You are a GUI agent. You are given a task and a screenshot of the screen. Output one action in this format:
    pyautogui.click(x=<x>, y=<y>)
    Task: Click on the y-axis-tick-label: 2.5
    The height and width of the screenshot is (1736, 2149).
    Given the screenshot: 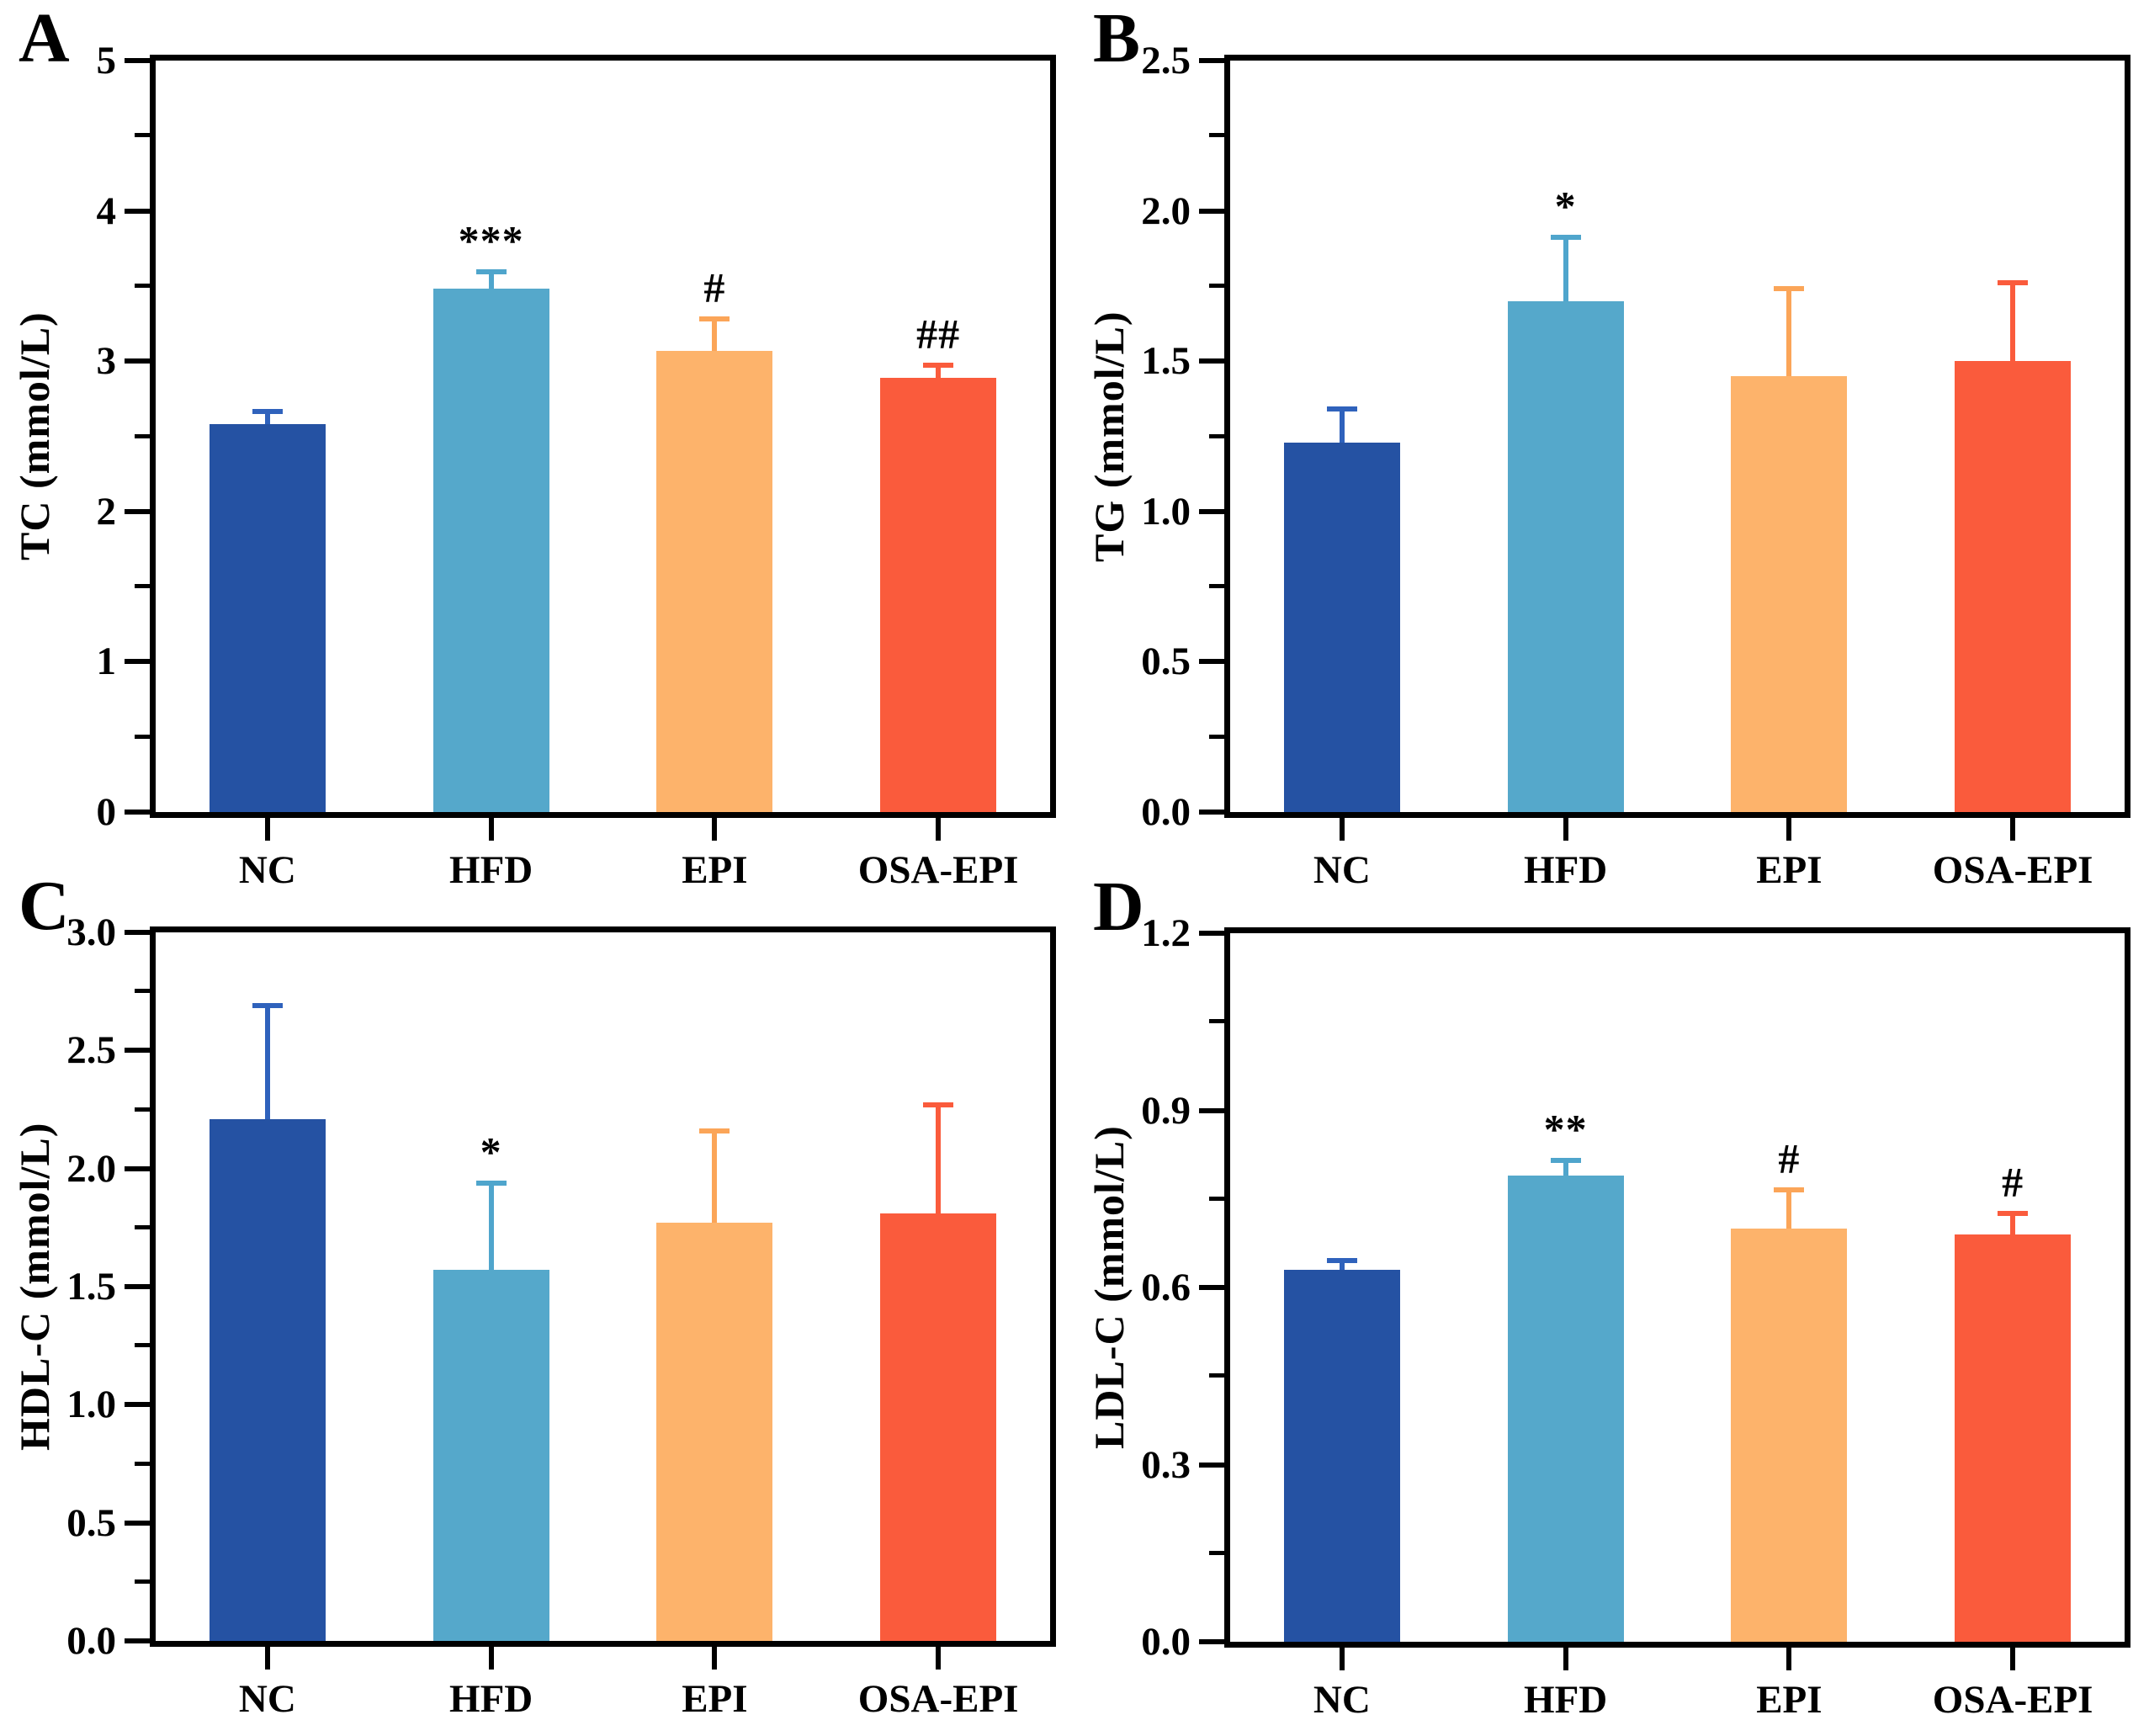 What is the action you would take?
    pyautogui.click(x=1166, y=60)
    